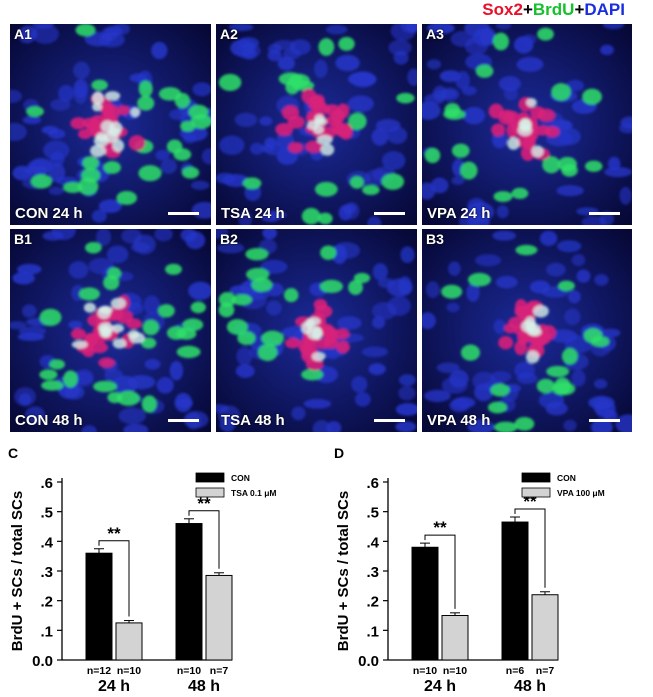 The height and width of the screenshot is (697, 653). Describe the element at coordinates (253, 420) in the screenshot. I see `condition-label: TSA 48 h` at that location.